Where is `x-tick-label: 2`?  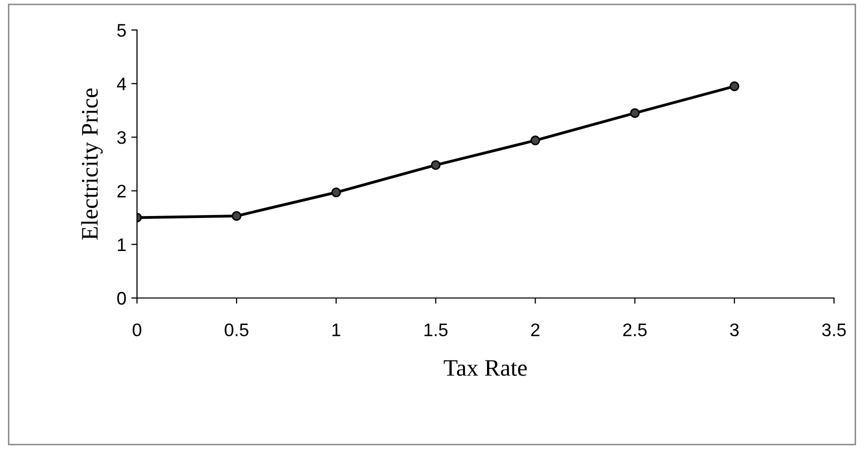 x-tick-label: 2 is located at coordinates (535, 329).